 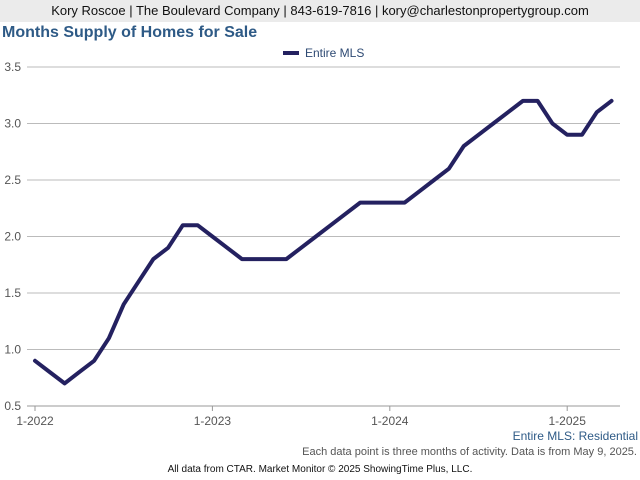 I want to click on x-tick-label: 1-2022, so click(x=35, y=421).